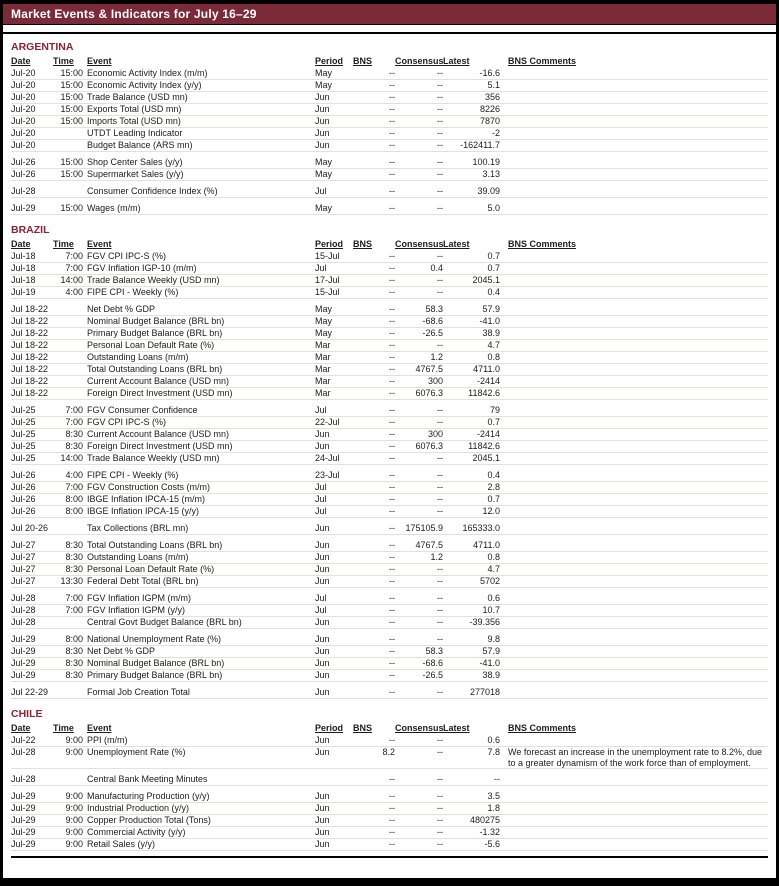  Describe the element at coordinates (389, 857) in the screenshot. I see `bottom-divider` at that location.